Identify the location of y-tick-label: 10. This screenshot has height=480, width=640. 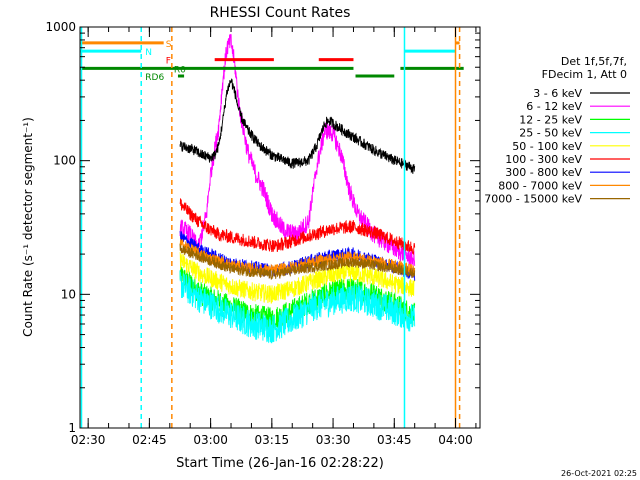
(68, 294).